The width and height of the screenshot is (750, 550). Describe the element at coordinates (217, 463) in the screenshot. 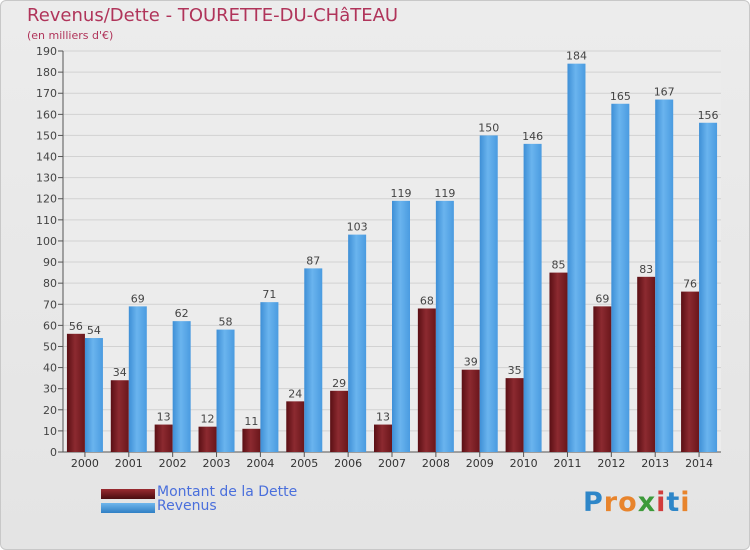

I see `x-tick-label: 2003` at that location.